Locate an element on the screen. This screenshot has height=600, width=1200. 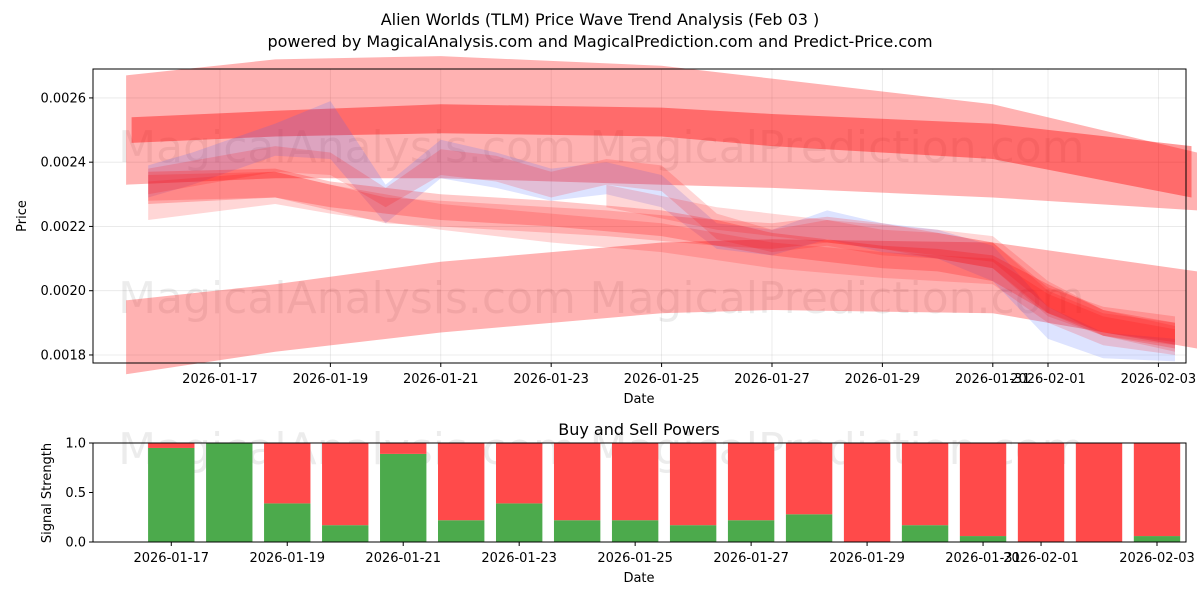
signal-y-ticks: 0.0 0.5 1.0 is located at coordinates (79, 494).